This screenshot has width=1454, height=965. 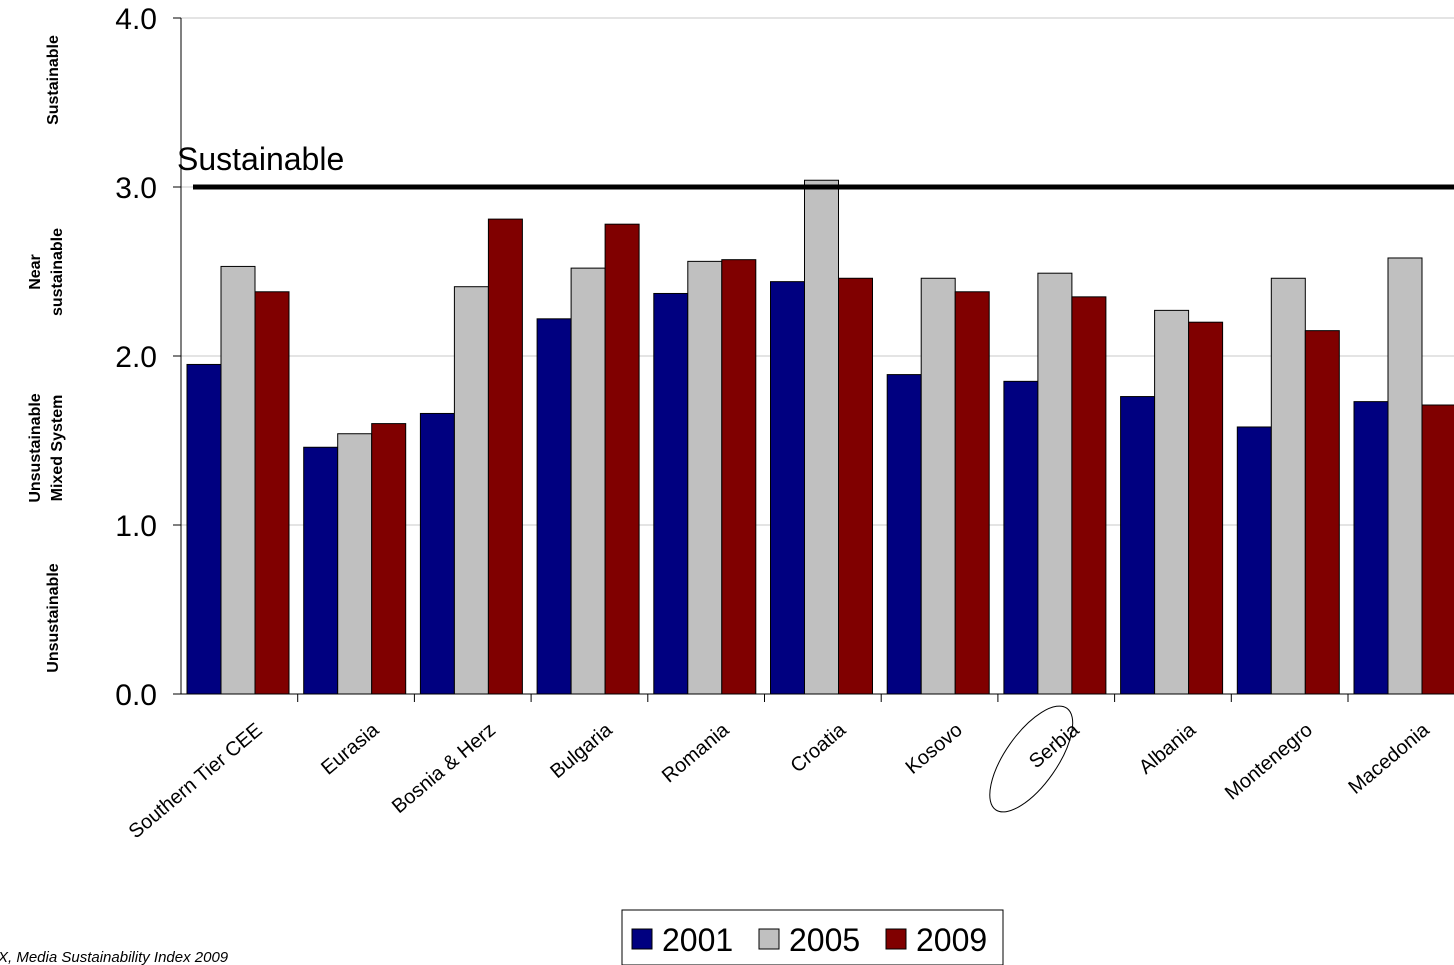 What do you see at coordinates (815, 165) in the screenshot?
I see `reference-line-group: Sustainable` at bounding box center [815, 165].